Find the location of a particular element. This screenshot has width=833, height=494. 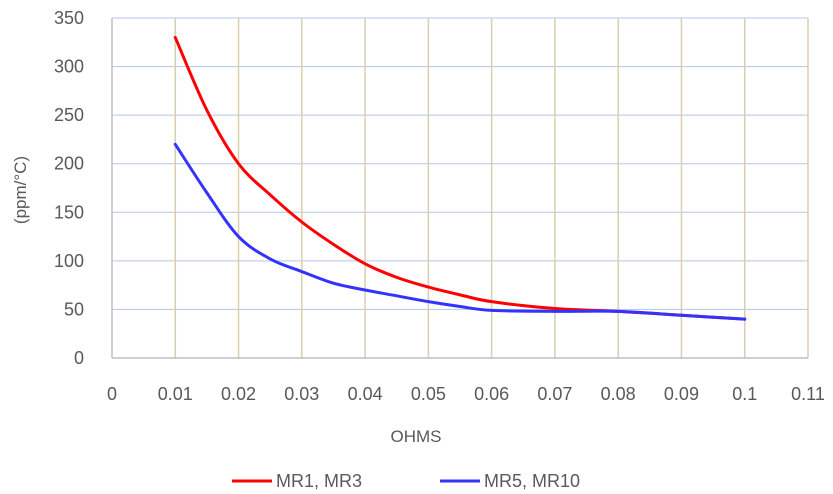

y-tick-label: 250 is located at coordinates (69, 115).